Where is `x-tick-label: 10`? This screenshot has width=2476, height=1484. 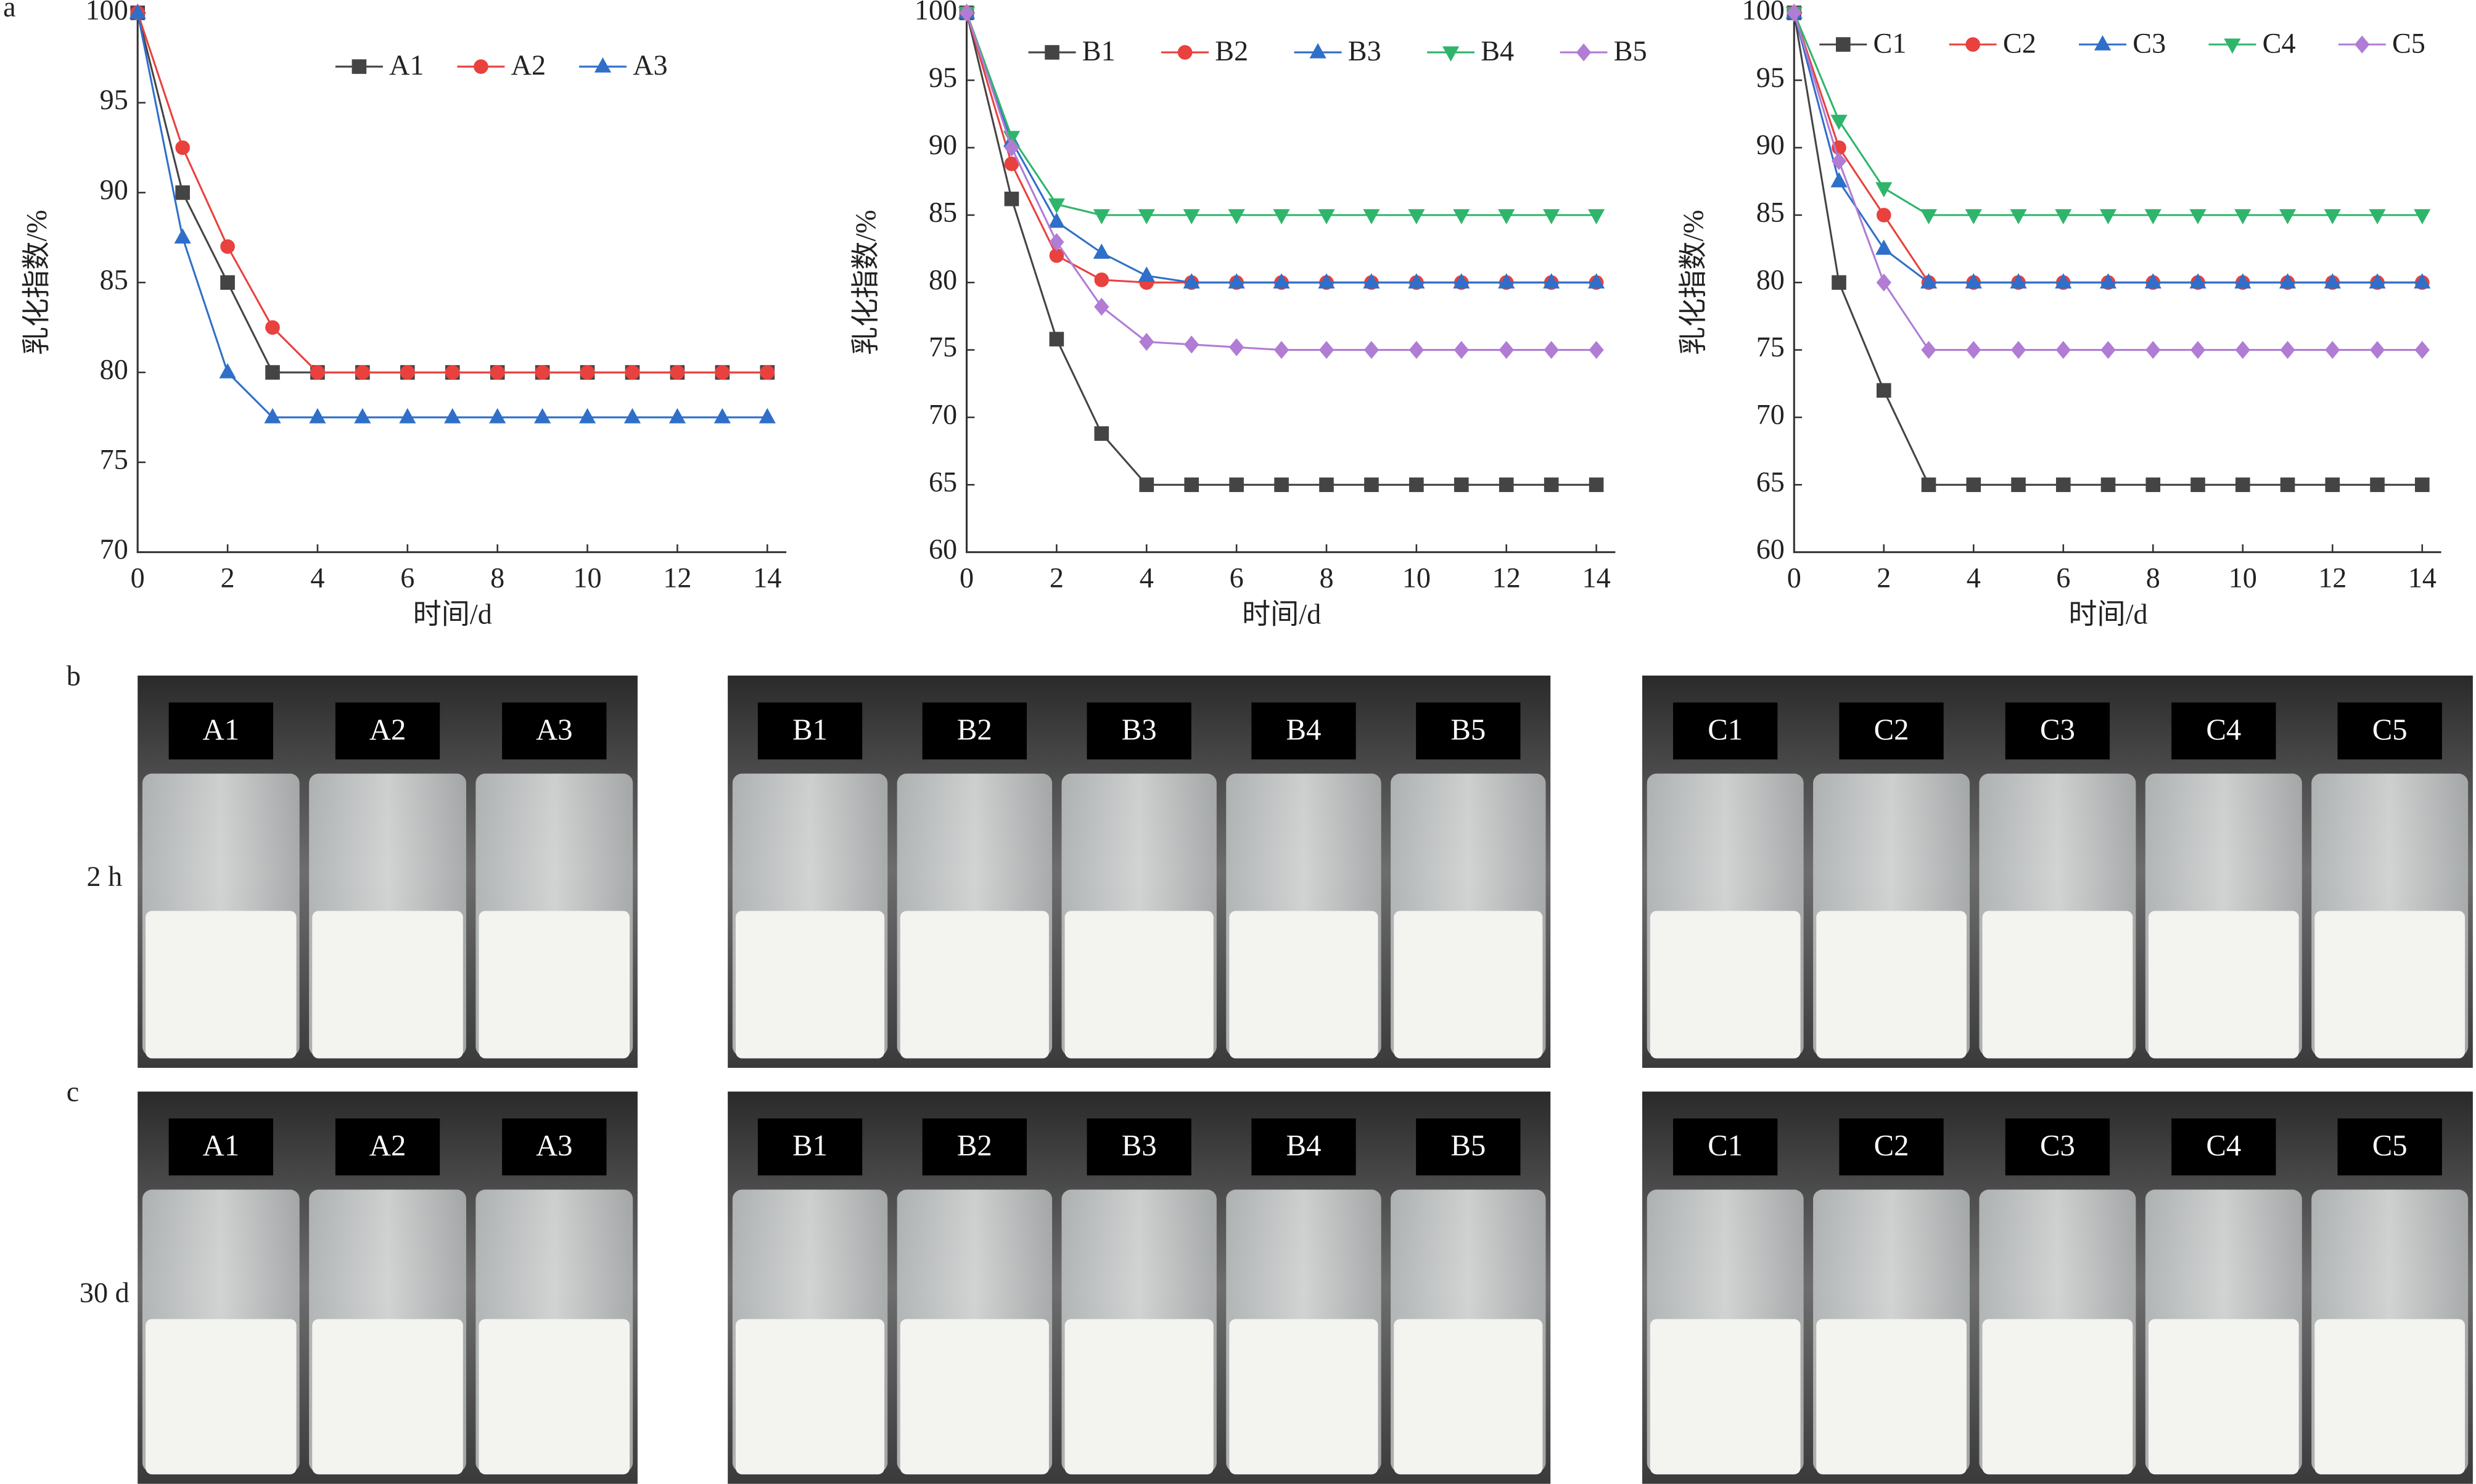 x-tick-label: 10 is located at coordinates (2243, 577).